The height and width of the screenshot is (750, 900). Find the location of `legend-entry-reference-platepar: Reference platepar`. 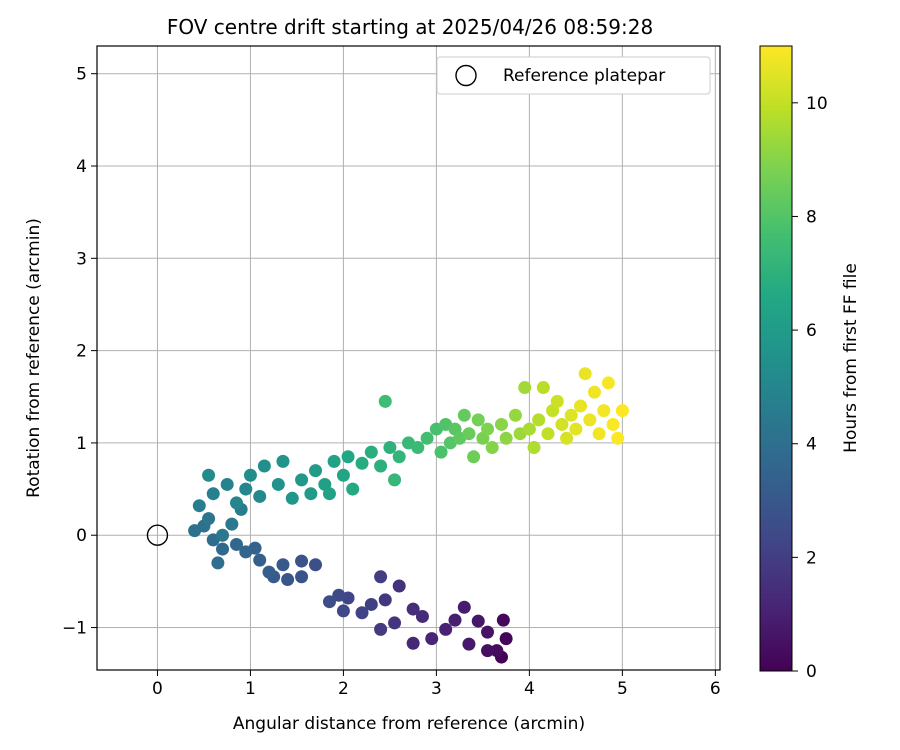

legend-entry-reference-platepar: Reference platepar is located at coordinates (584, 76).